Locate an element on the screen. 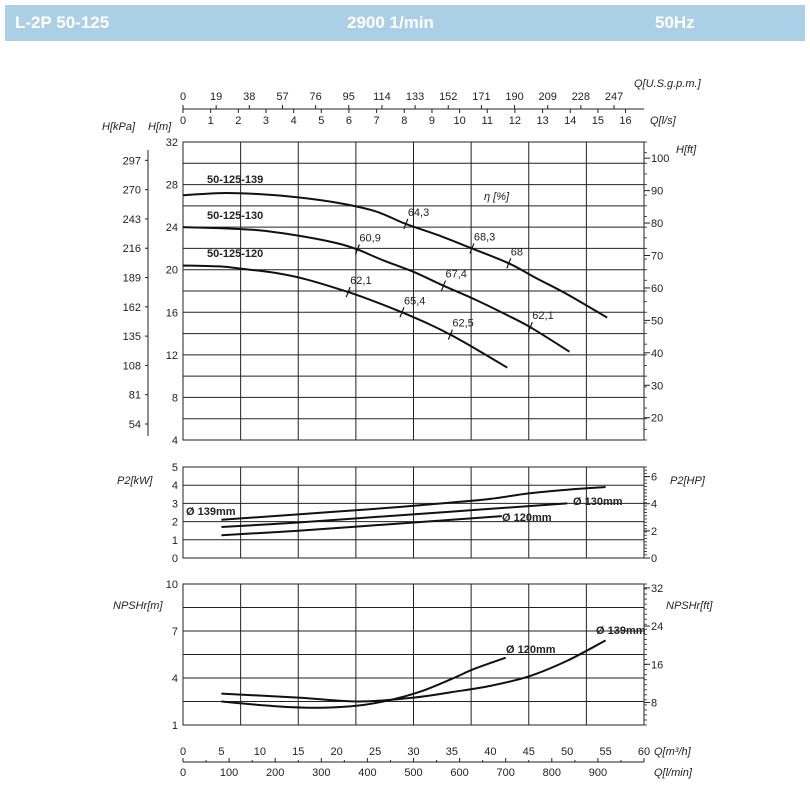 The height and width of the screenshot is (809, 810). ls-tick-label: 9 is located at coordinates (432, 121).